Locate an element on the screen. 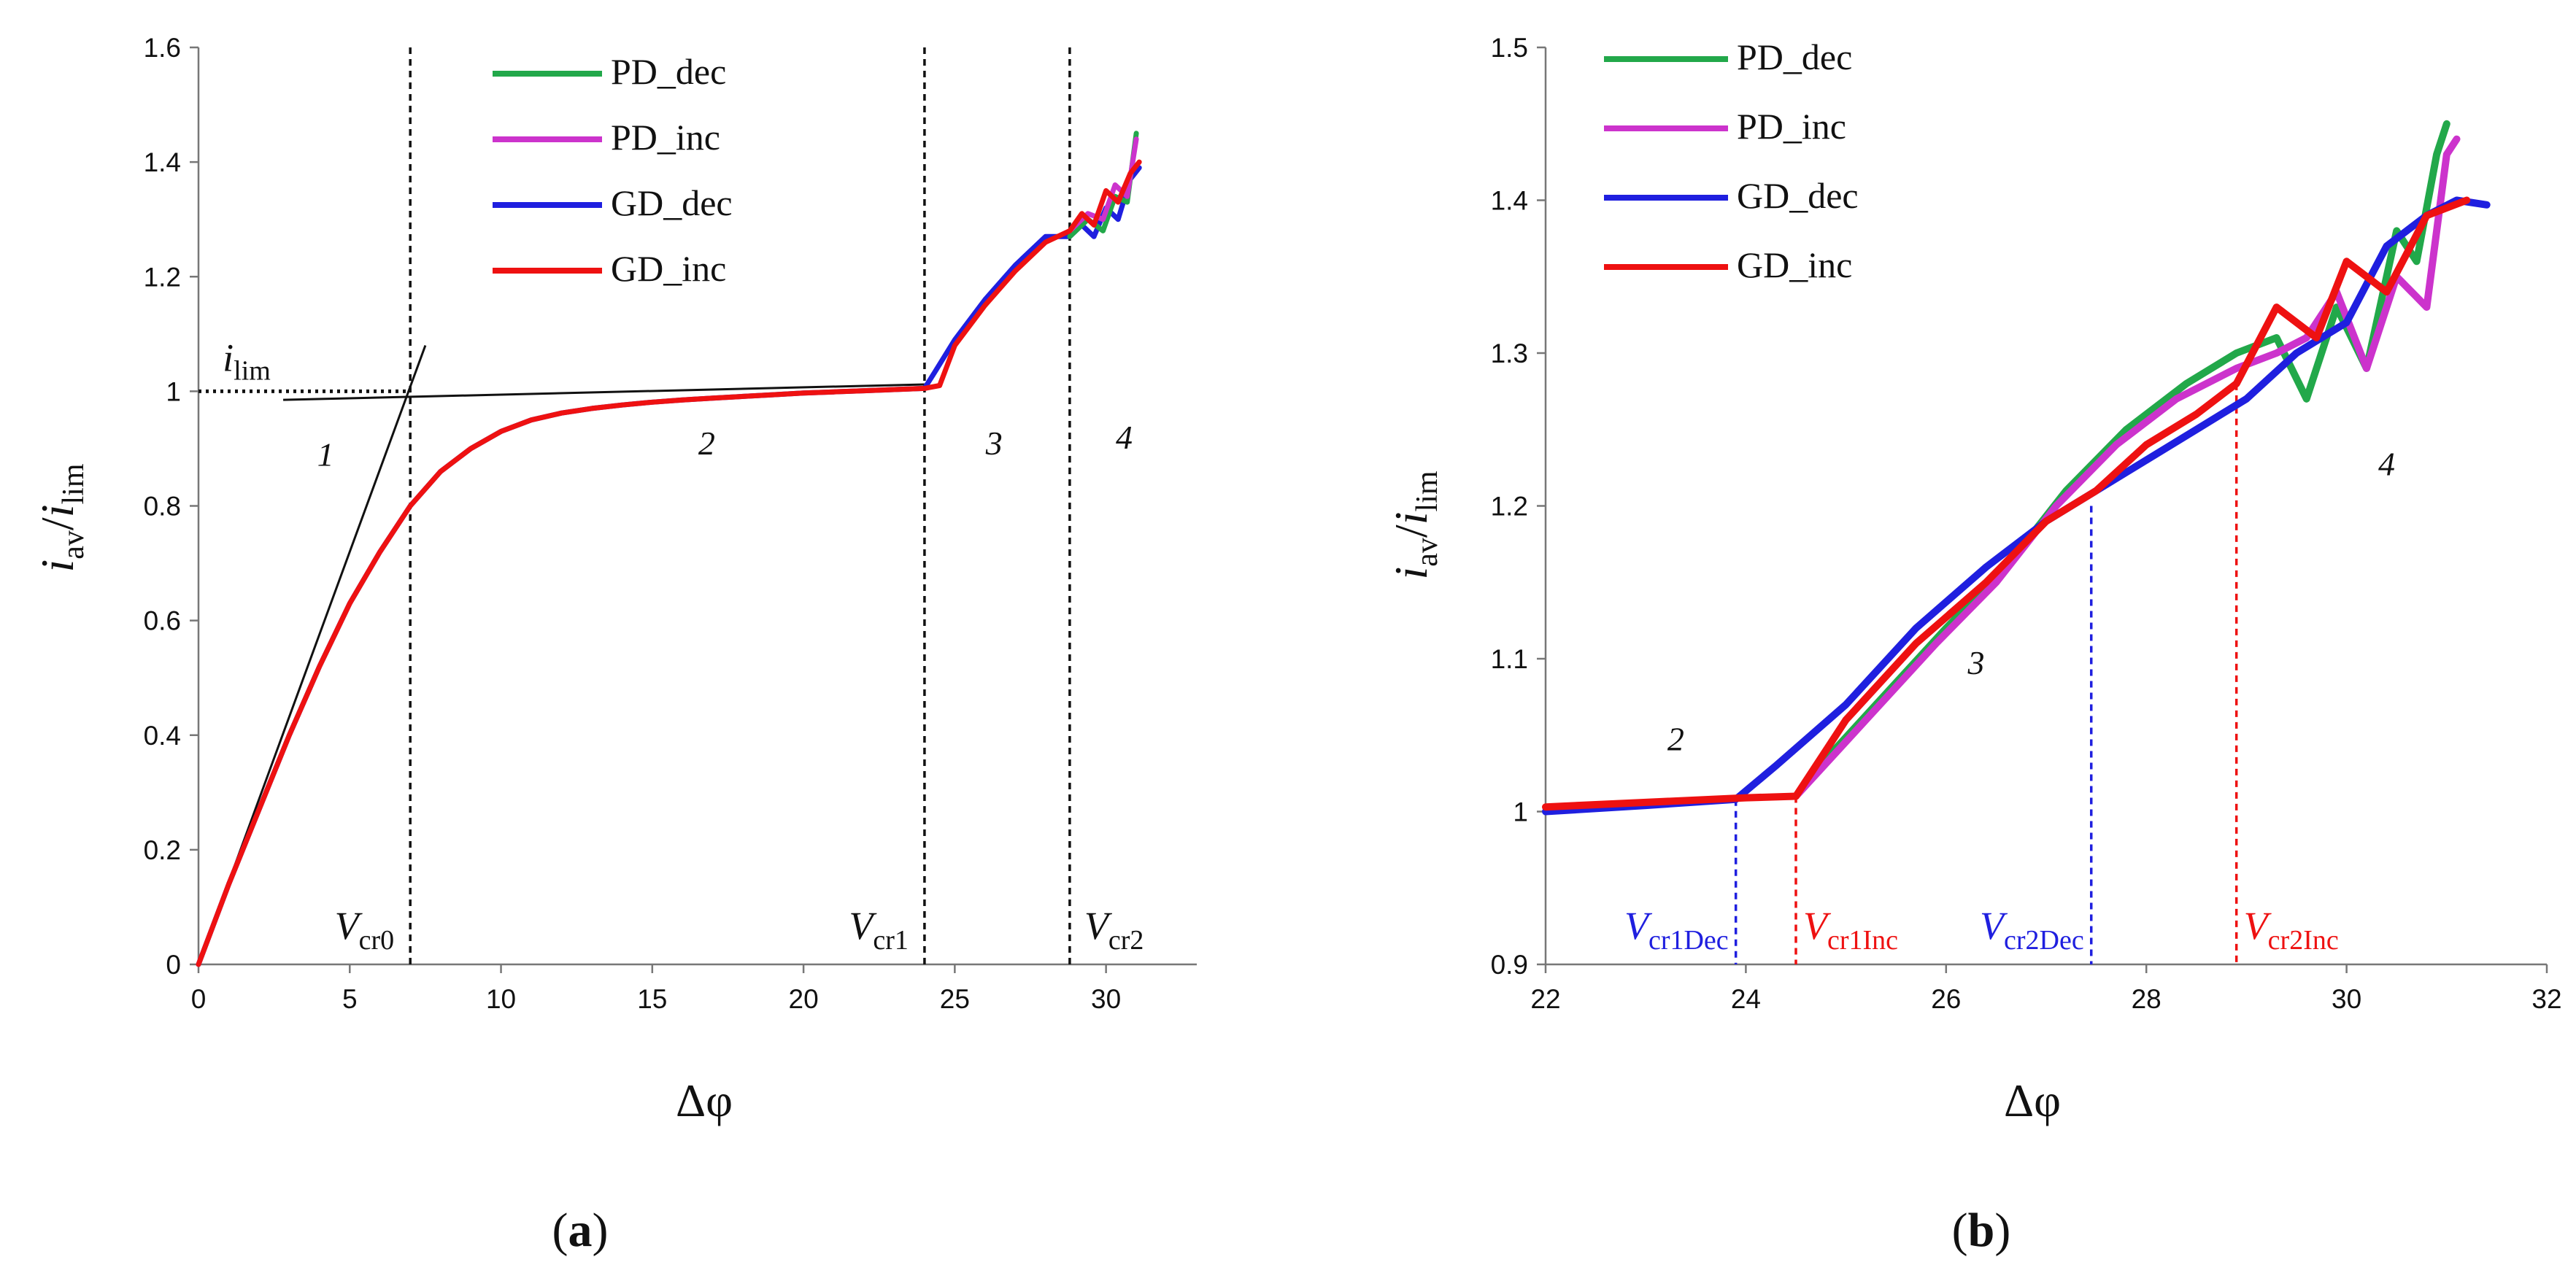 This screenshot has height=1281, width=2576. panel-b-y-tick-label: 1.3 is located at coordinates (1509, 353).